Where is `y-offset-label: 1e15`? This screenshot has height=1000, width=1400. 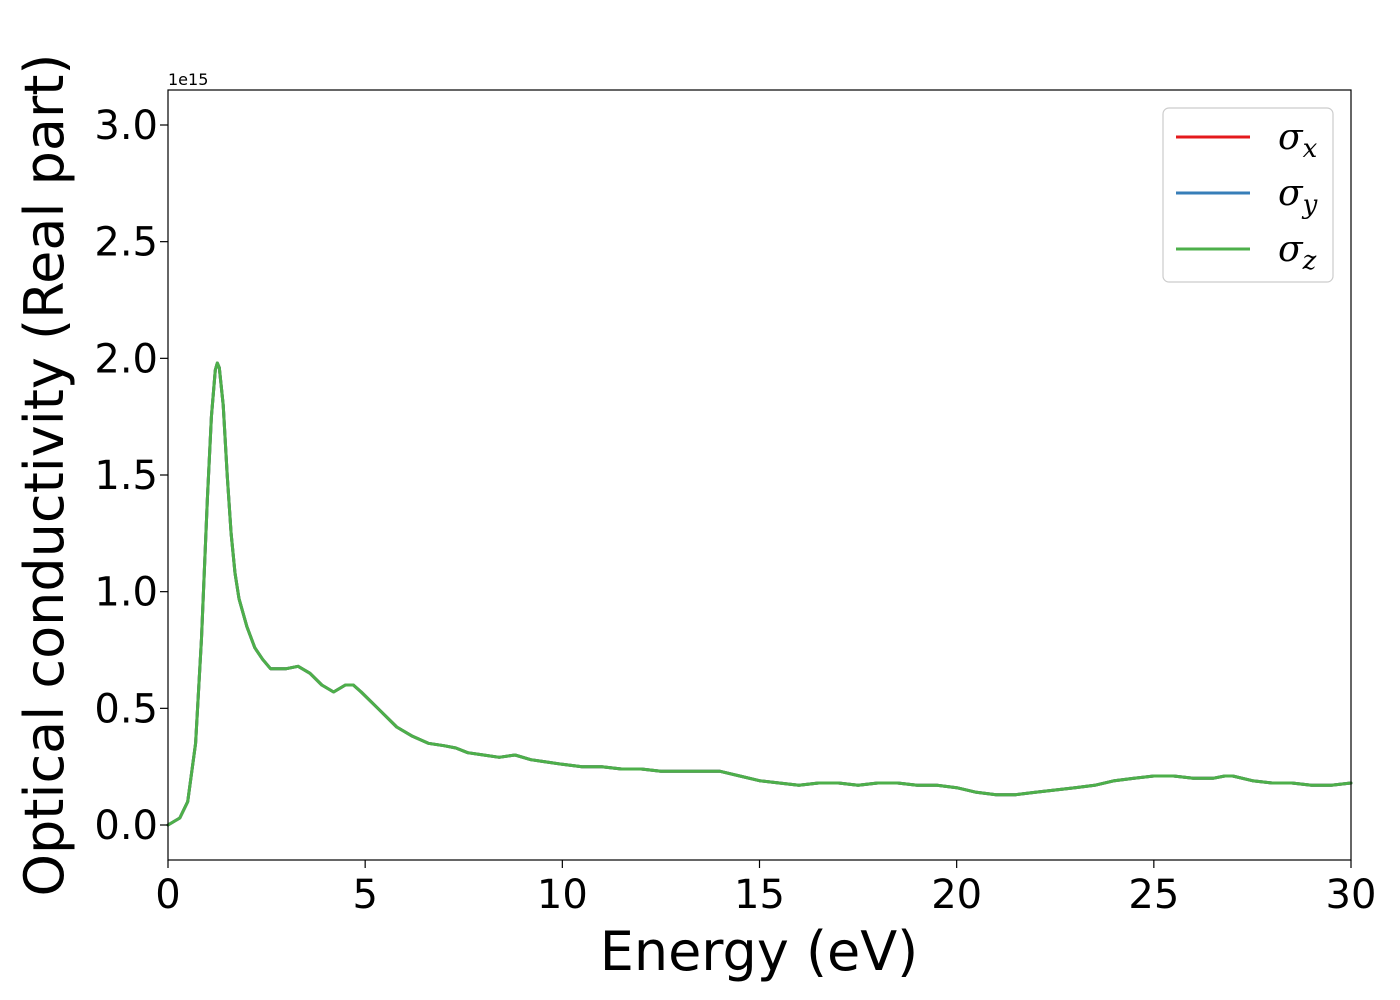 y-offset-label: 1e15 is located at coordinates (188, 79).